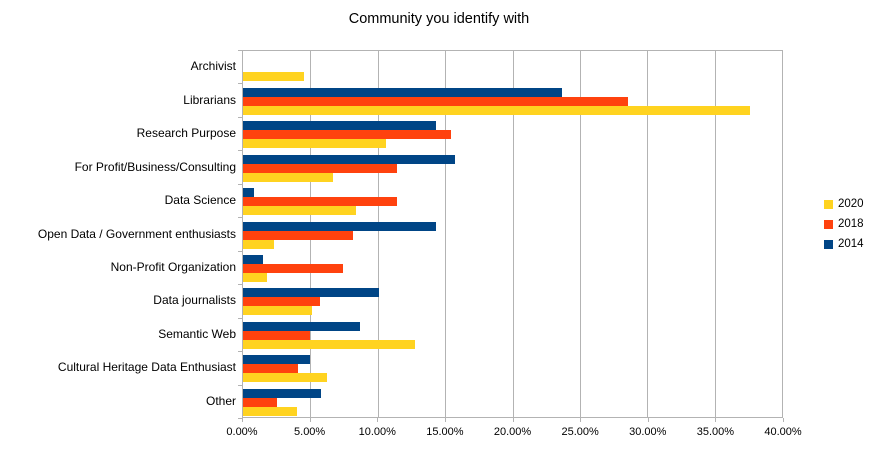 This screenshot has width=878, height=451. Describe the element at coordinates (512, 432) in the screenshot. I see `x-tick-label: 20.00%` at that location.